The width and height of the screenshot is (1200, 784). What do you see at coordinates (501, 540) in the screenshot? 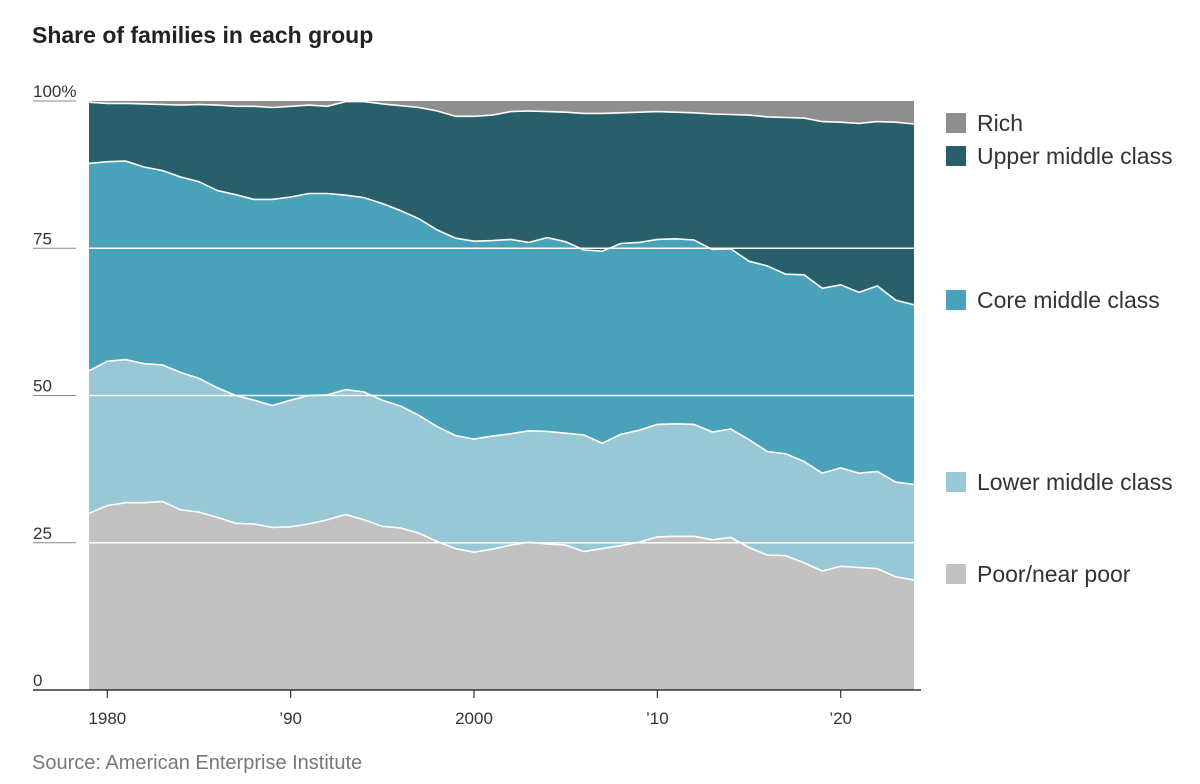
I see `boundary-poor-near-poor` at bounding box center [501, 540].